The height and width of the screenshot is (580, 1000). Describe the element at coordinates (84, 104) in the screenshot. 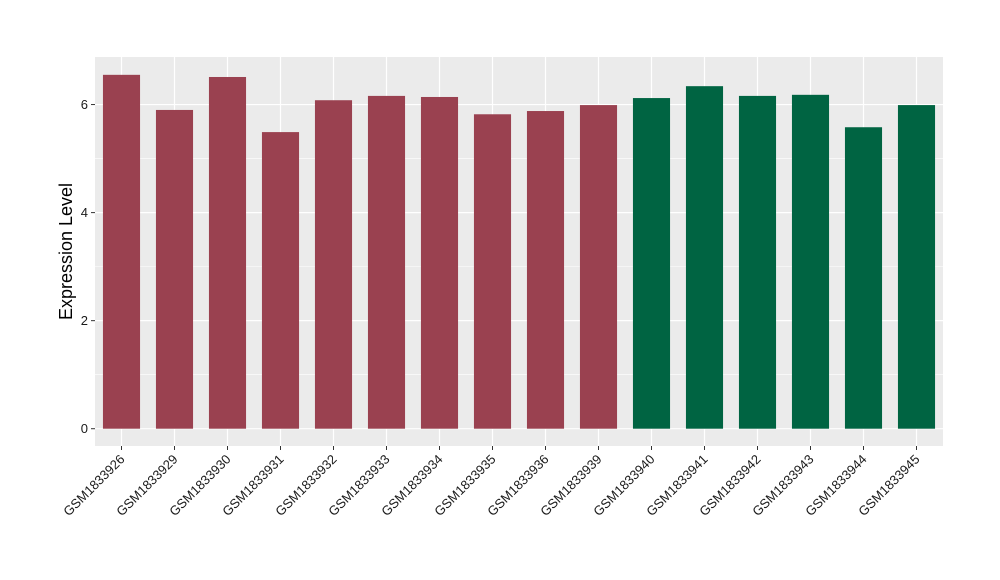

I see `y-tick-label: 6` at that location.